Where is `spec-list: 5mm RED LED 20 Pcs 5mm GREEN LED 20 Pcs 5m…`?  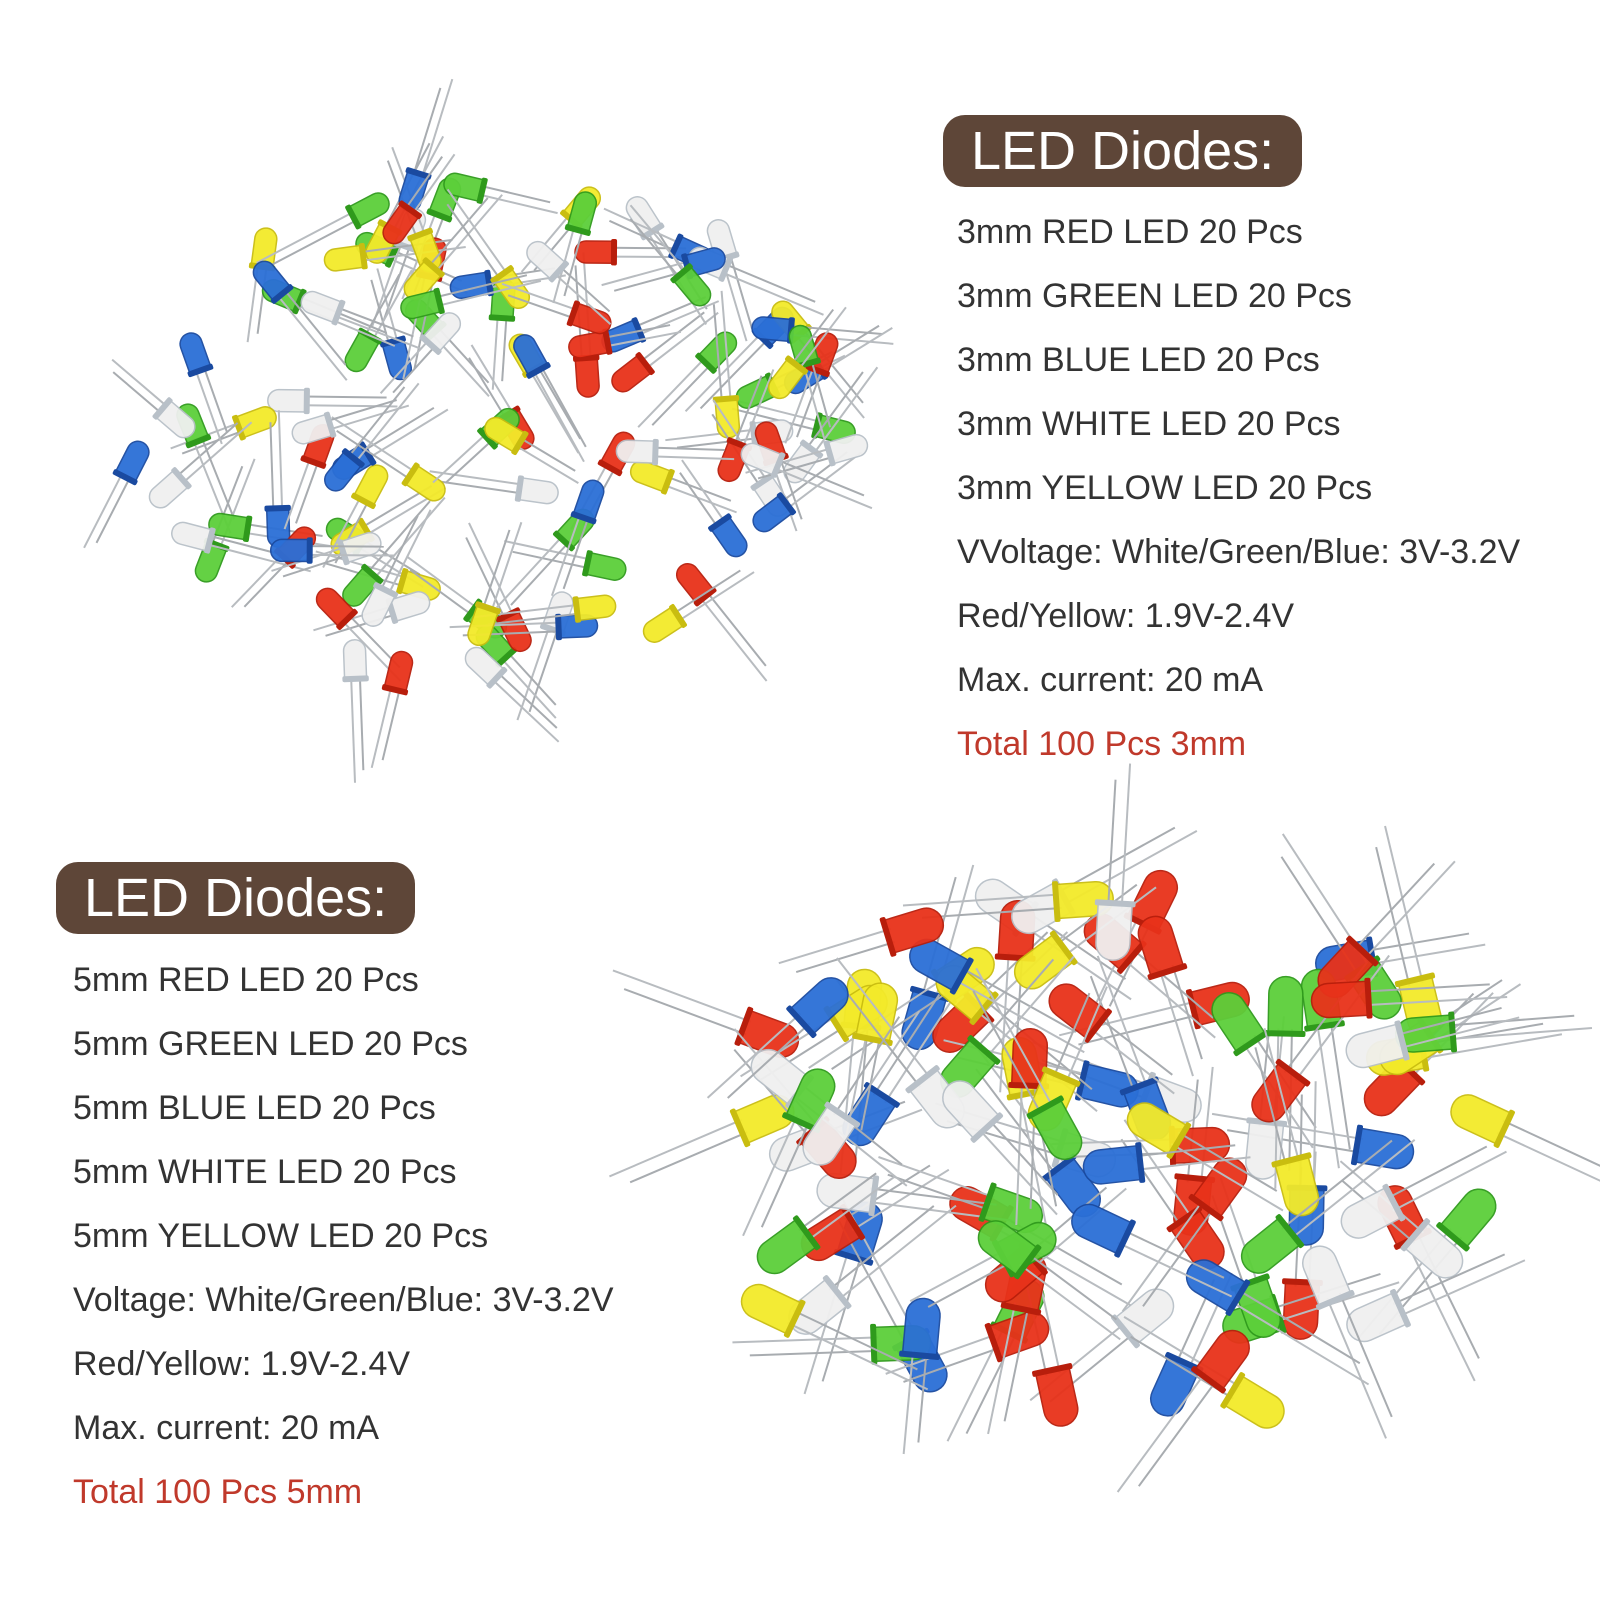
spec-list: 5mm RED LED 20 Pcs 5mm GREEN LED 20 Pcs 5m… is located at coordinates (343, 1236).